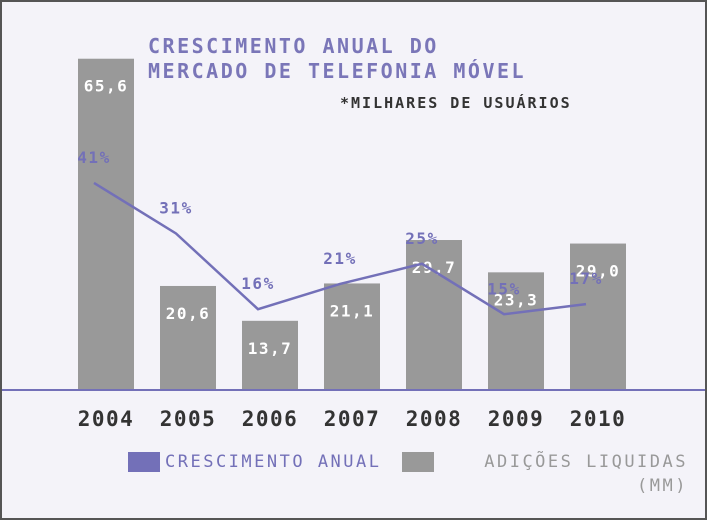  What do you see at coordinates (188, 419) in the screenshot?
I see `x-tick-label: 2005` at bounding box center [188, 419].